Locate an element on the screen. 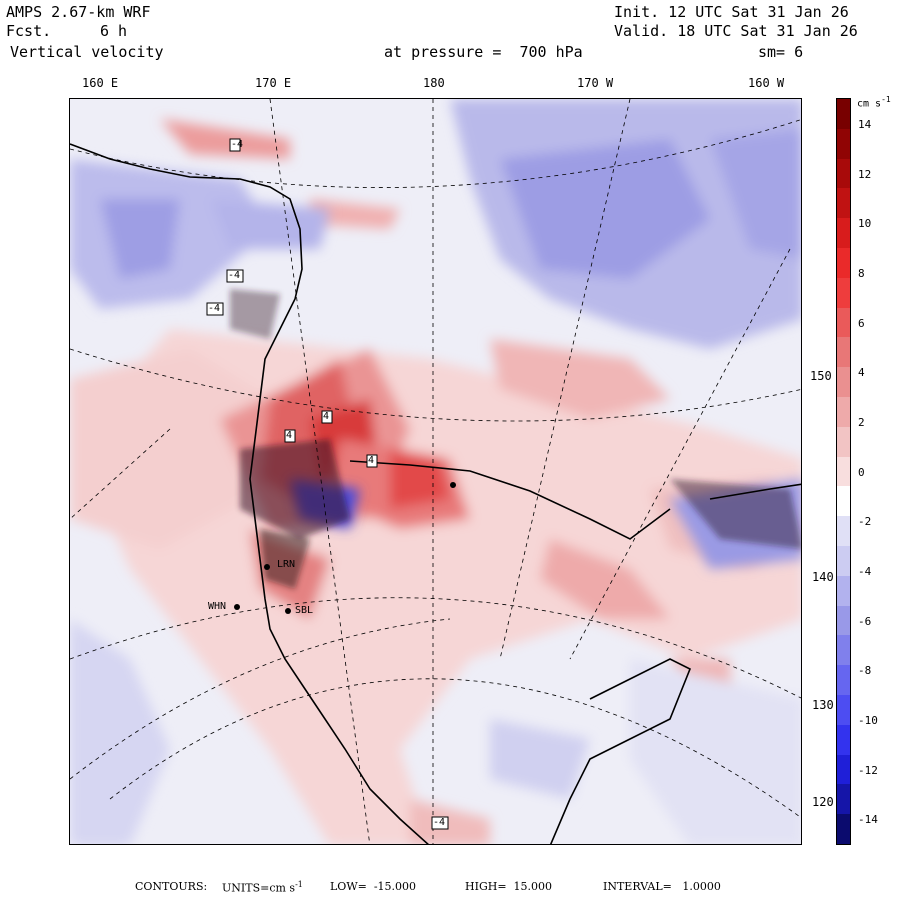 The height and width of the screenshot is (900, 900). colorbar-tick-label: 14 is located at coordinates (865, 124).